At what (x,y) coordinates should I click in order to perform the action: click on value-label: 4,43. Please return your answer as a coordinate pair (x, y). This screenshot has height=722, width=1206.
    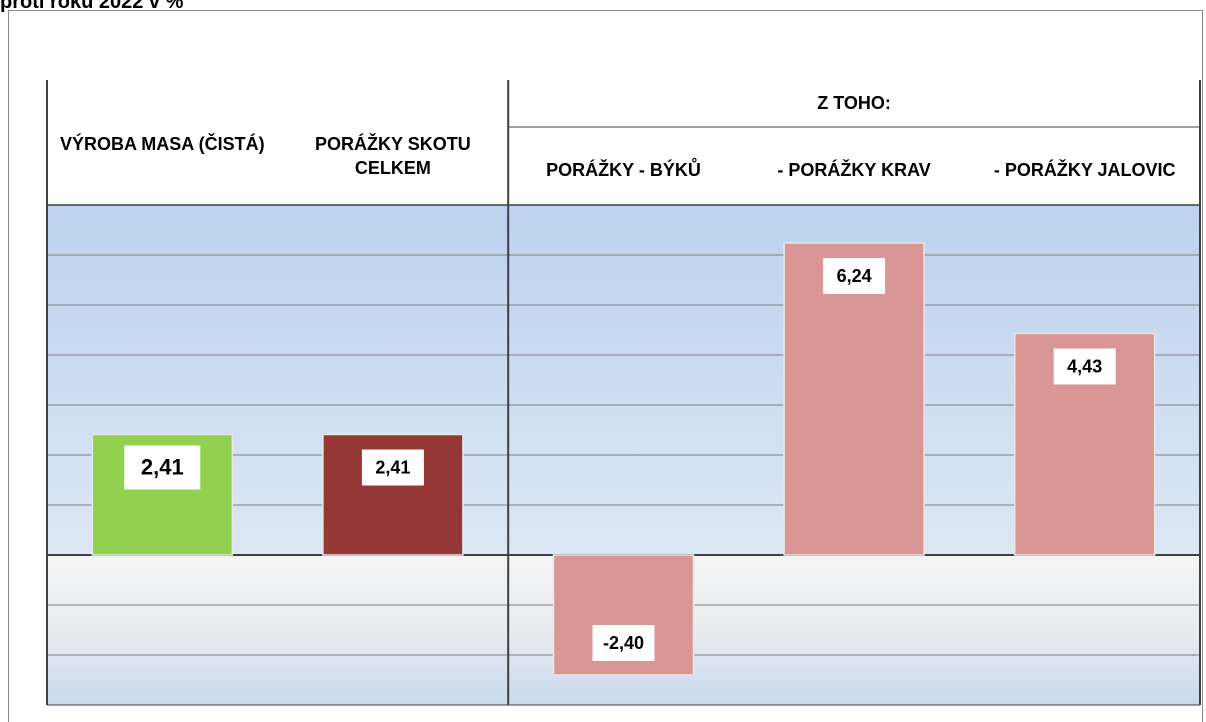
    Looking at the image, I should click on (1084, 366).